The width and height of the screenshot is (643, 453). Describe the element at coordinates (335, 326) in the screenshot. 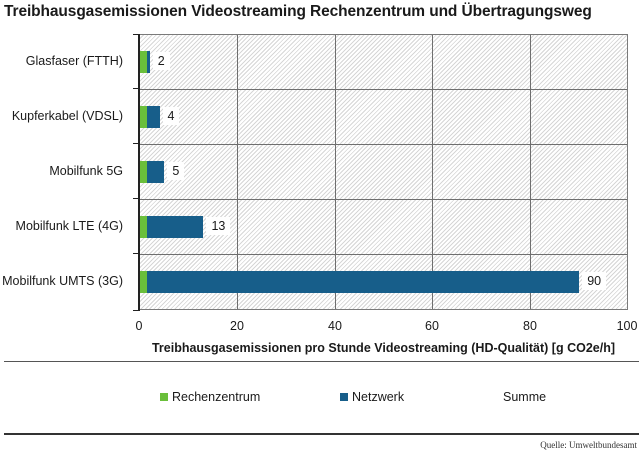

I see `x-tick-label: 40` at that location.